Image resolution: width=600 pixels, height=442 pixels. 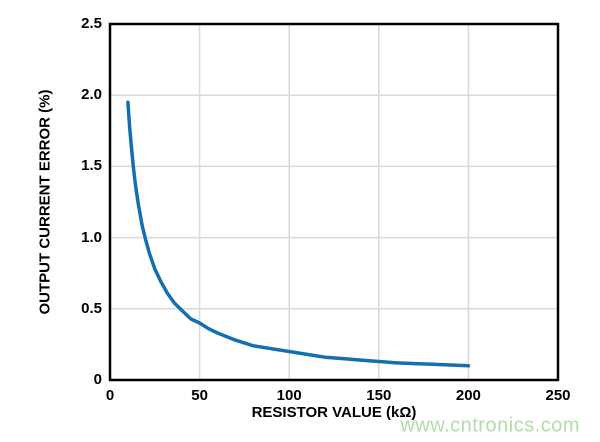 What do you see at coordinates (199, 395) in the screenshot?
I see `x-tick-label: 50` at bounding box center [199, 395].